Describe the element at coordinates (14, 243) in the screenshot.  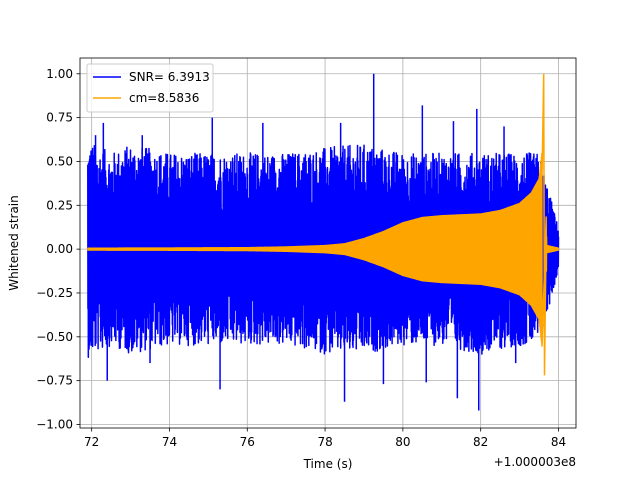
I see `y-axis-label: Whitened strain` at that location.